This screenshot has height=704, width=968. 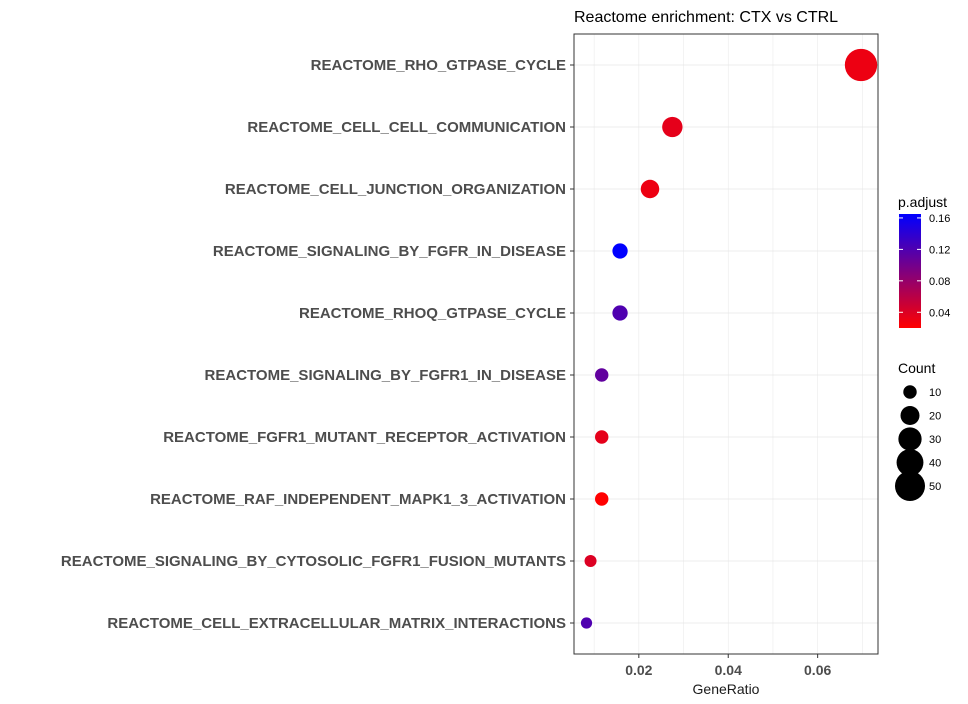 I want to click on color-legend: p.adjust 0.04 0.08 0.12 0.16, so click(x=924, y=261).